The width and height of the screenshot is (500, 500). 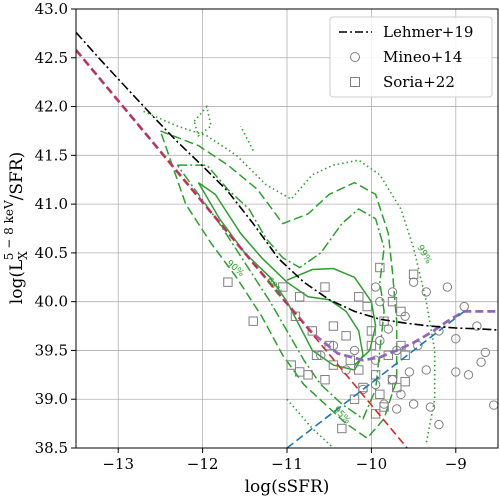 I want to click on y-axis-label-post: /SFR), so click(x=17, y=176).